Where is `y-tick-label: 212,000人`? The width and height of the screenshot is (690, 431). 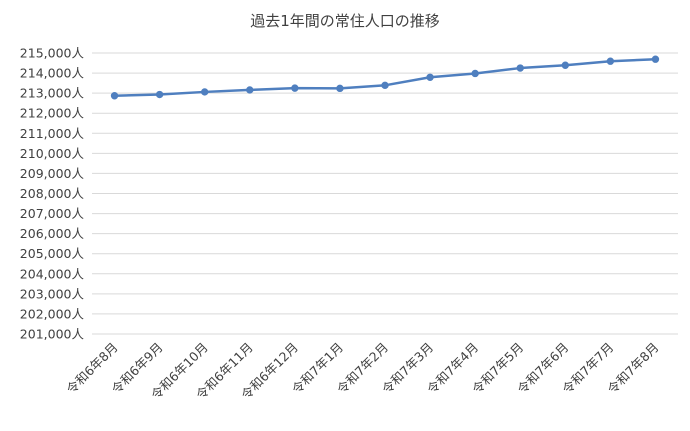 y-tick-label: 212,000人 is located at coordinates (52, 113).